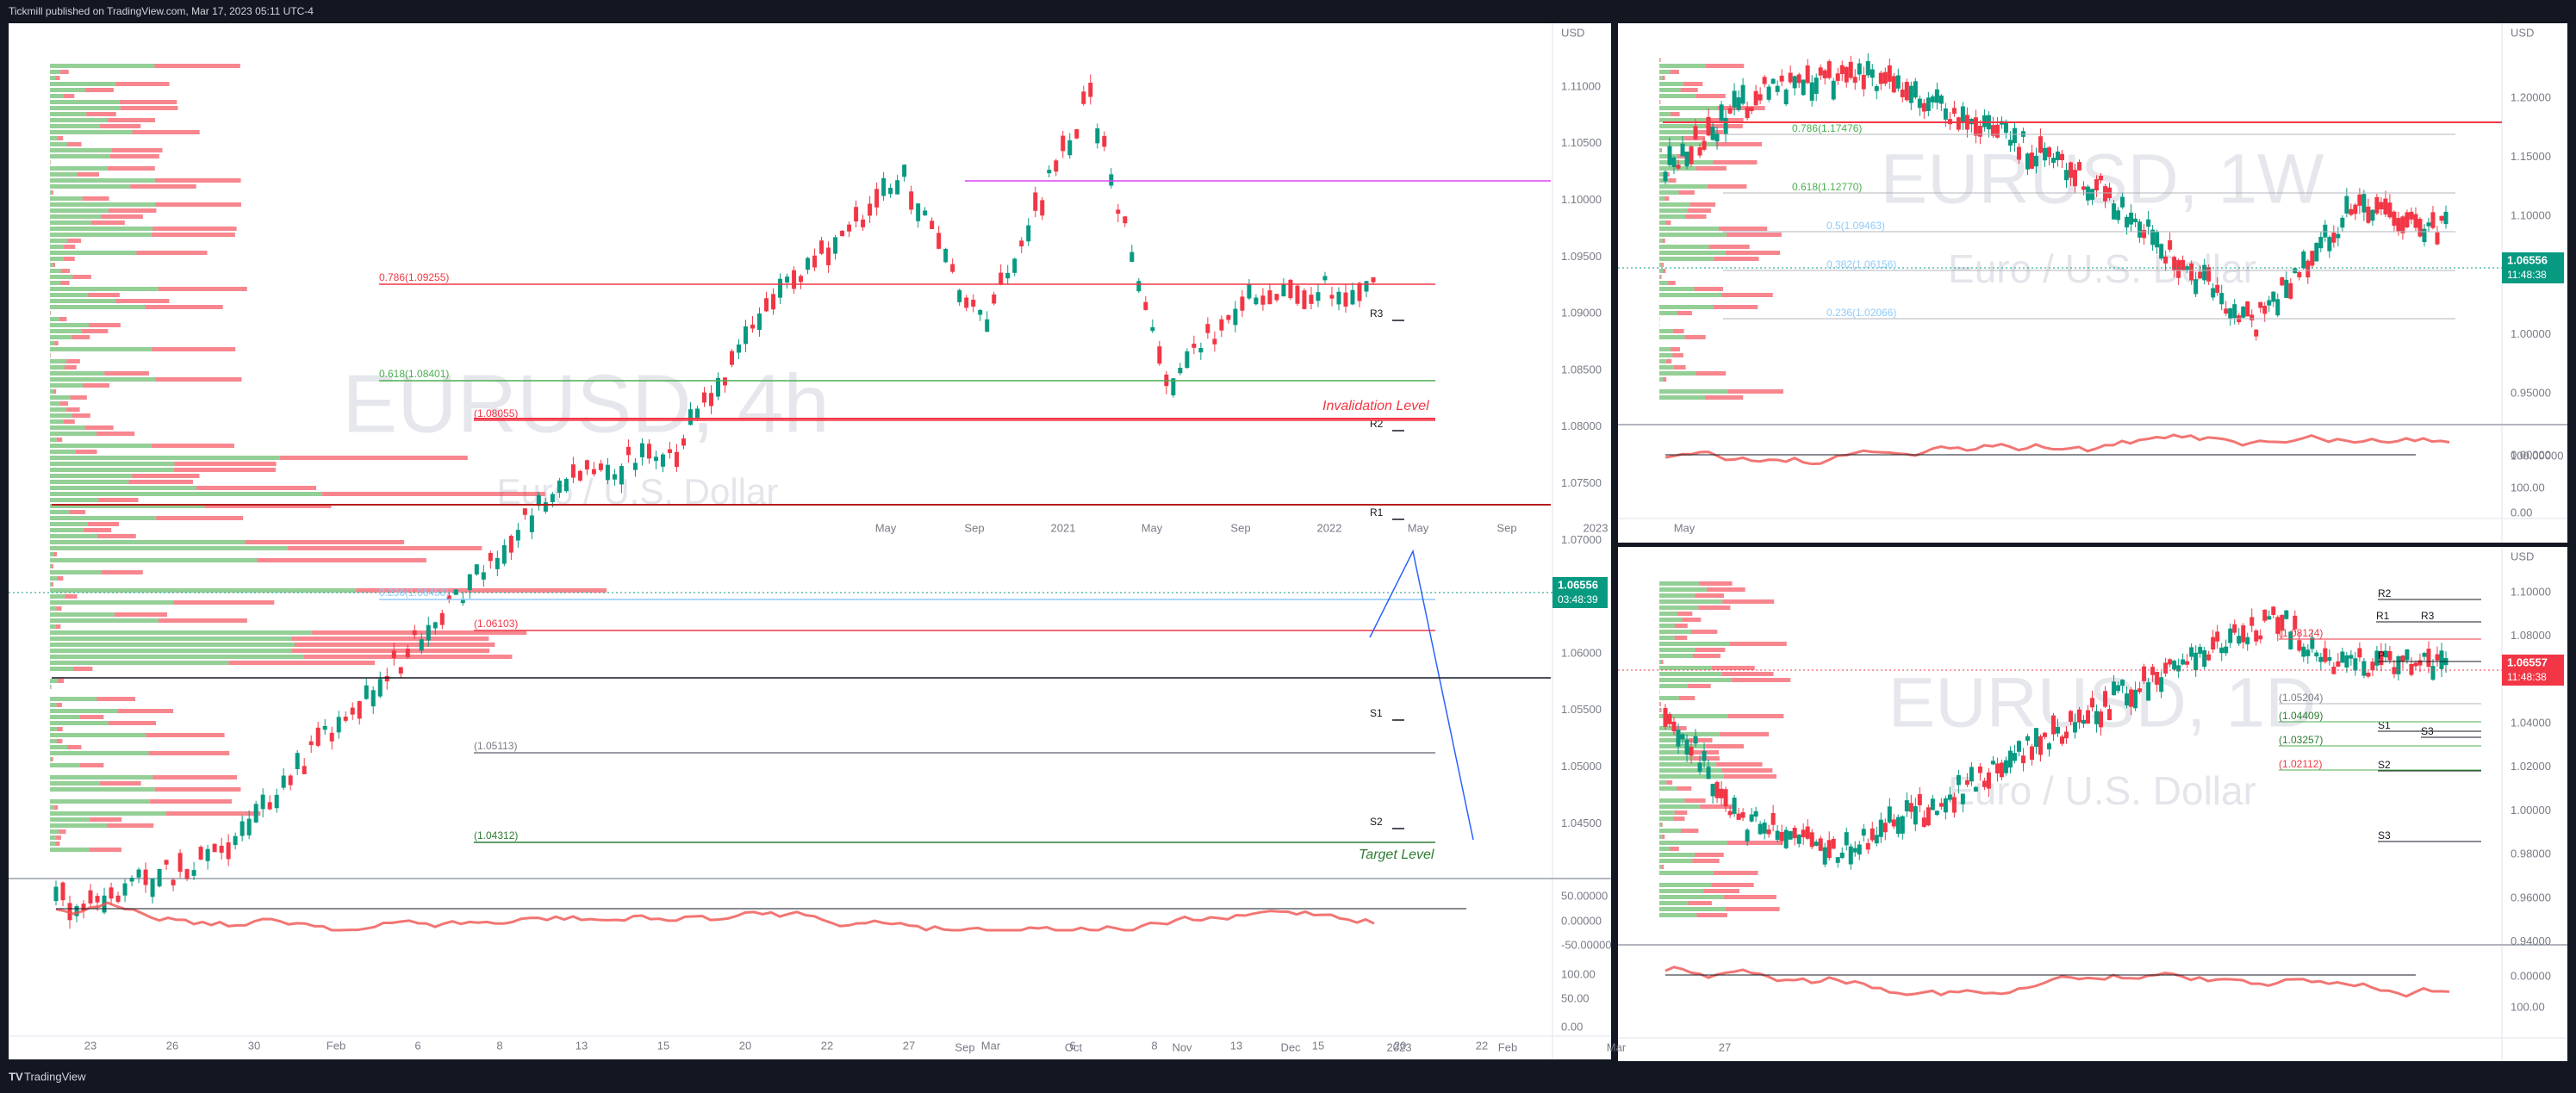 The image size is (2576, 1093). I want to click on level-label: (1.08124), so click(2301, 633).